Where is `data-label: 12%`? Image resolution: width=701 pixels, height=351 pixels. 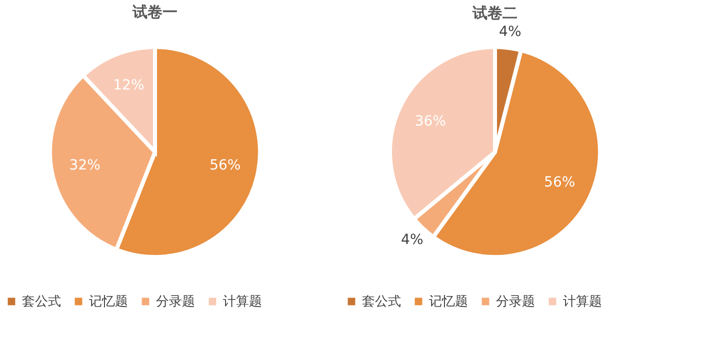 data-label: 12% is located at coordinates (128, 86).